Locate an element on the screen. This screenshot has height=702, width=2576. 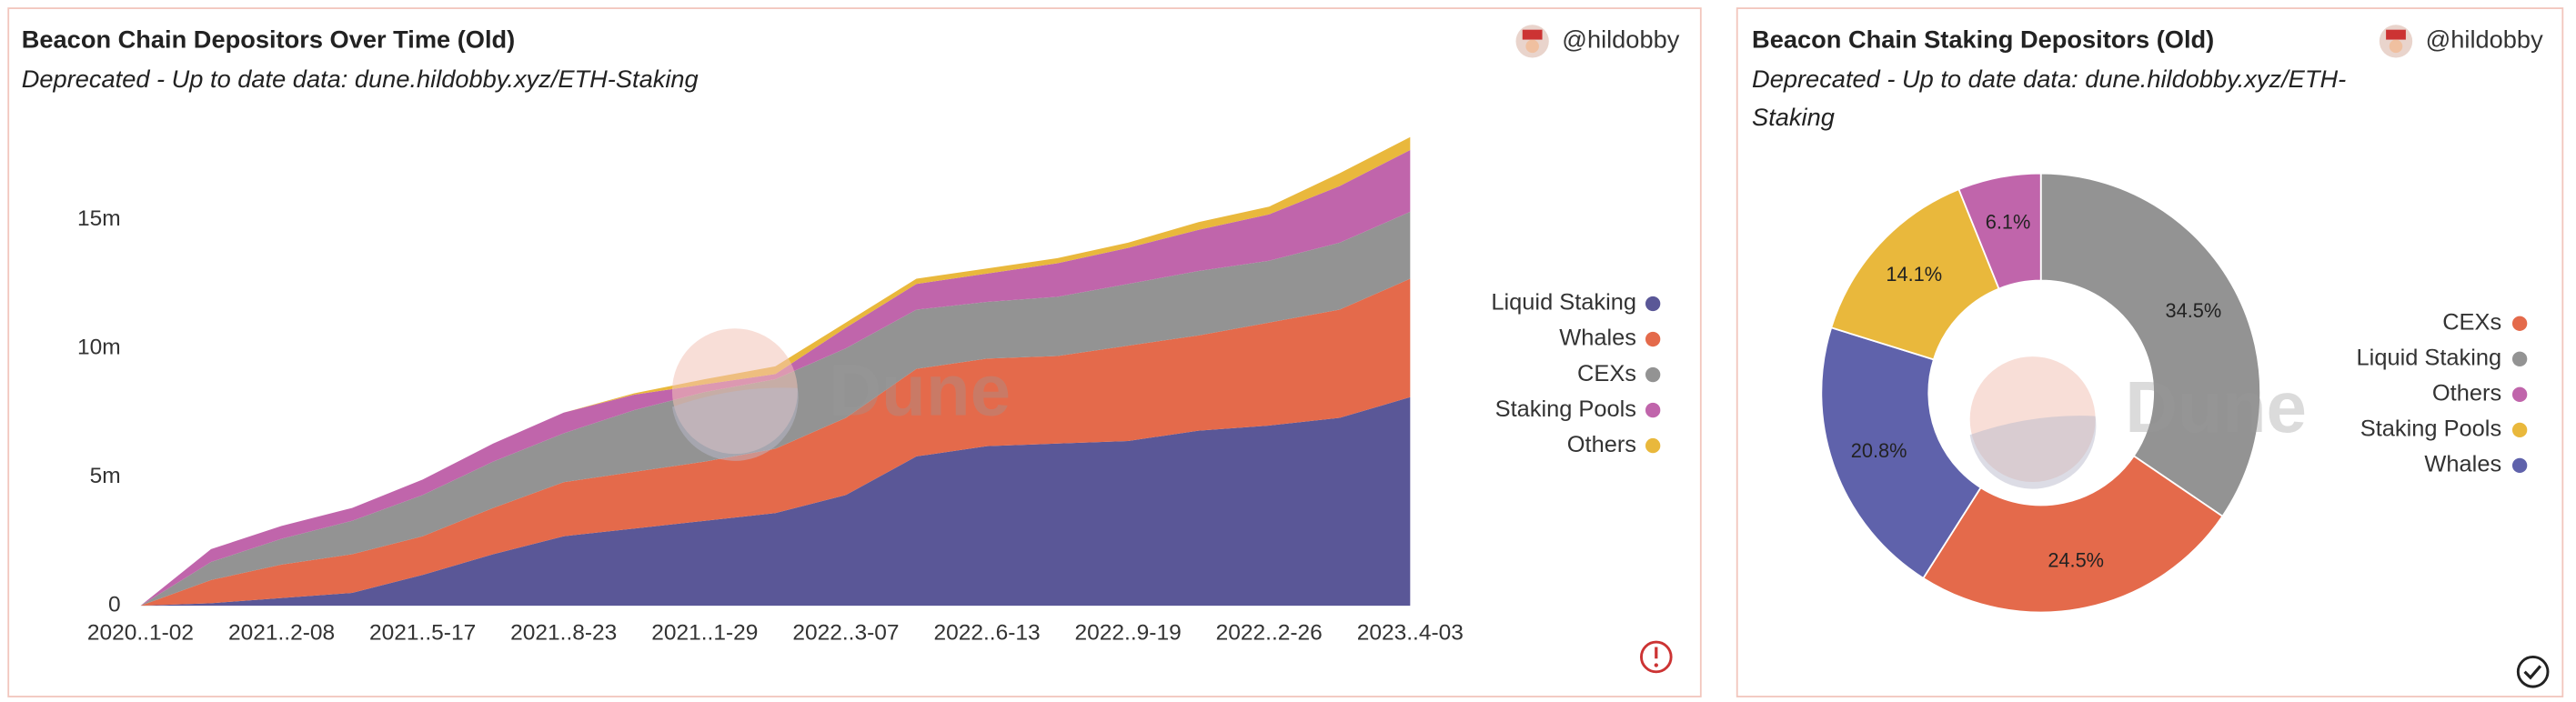
x-tick-label: 2021..5-17 is located at coordinates (422, 633).